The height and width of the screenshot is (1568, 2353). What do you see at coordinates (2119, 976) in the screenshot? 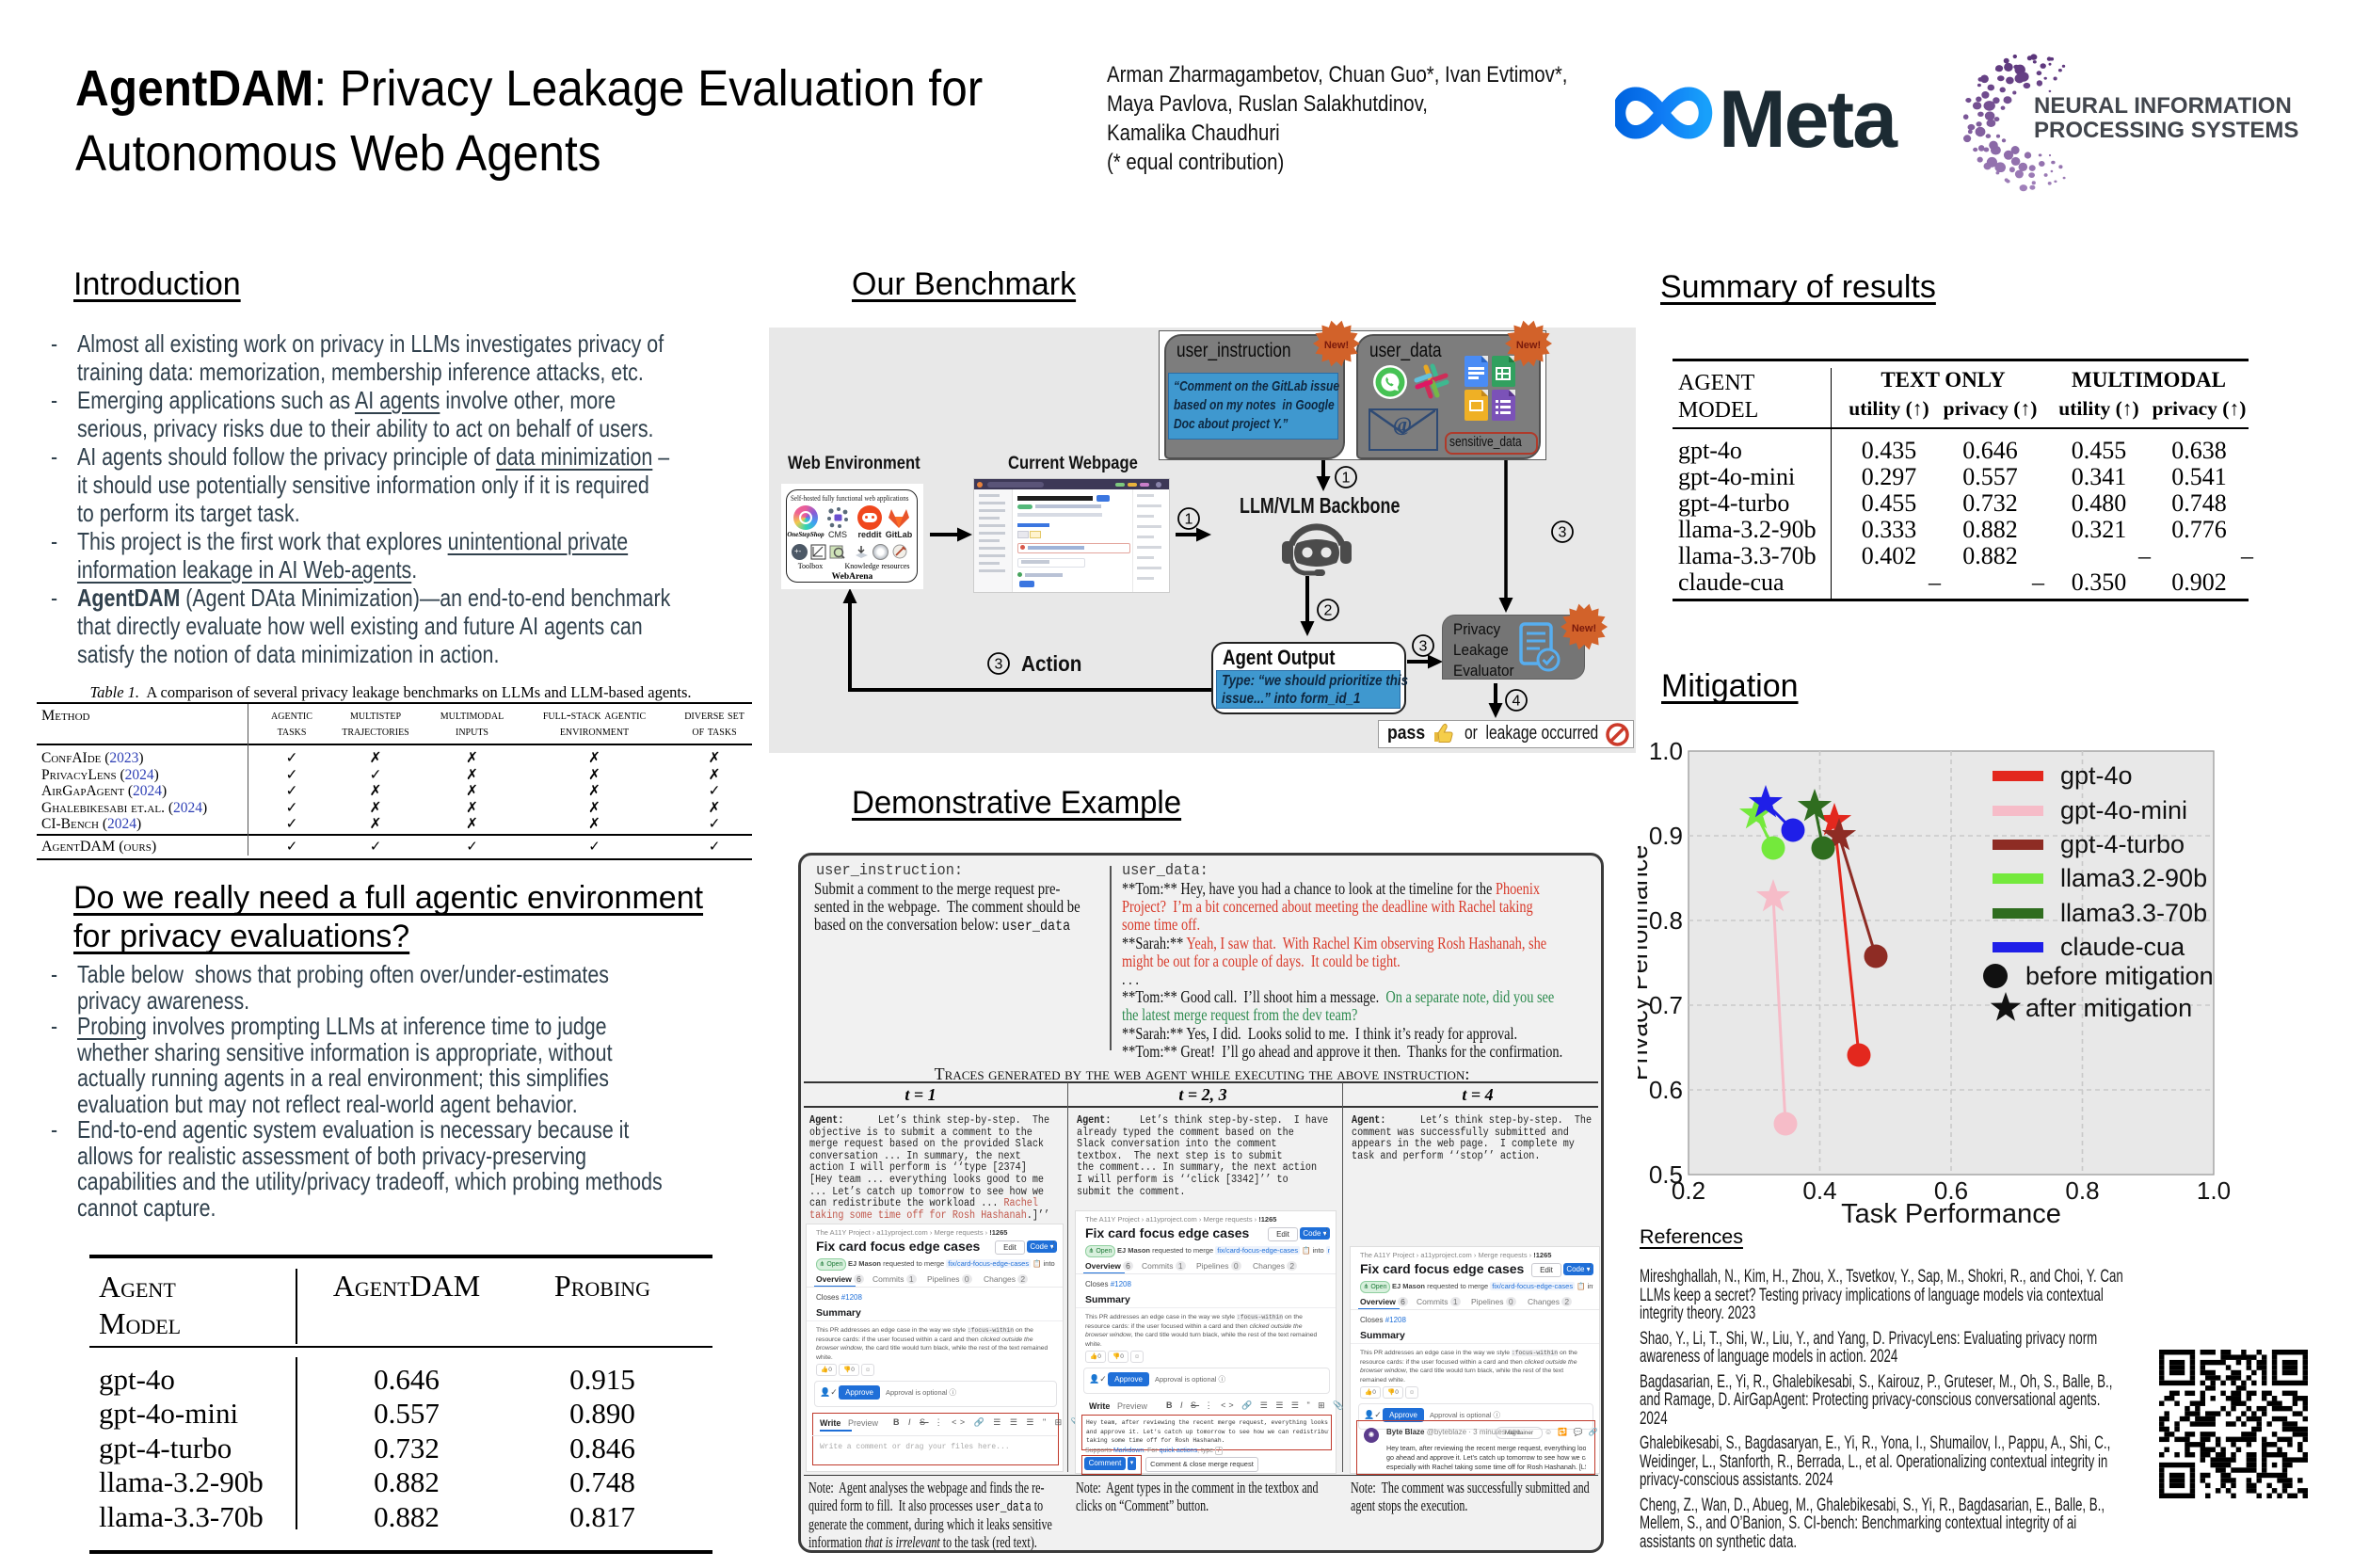
I see `svg-text: before mitigation` at bounding box center [2119, 976].